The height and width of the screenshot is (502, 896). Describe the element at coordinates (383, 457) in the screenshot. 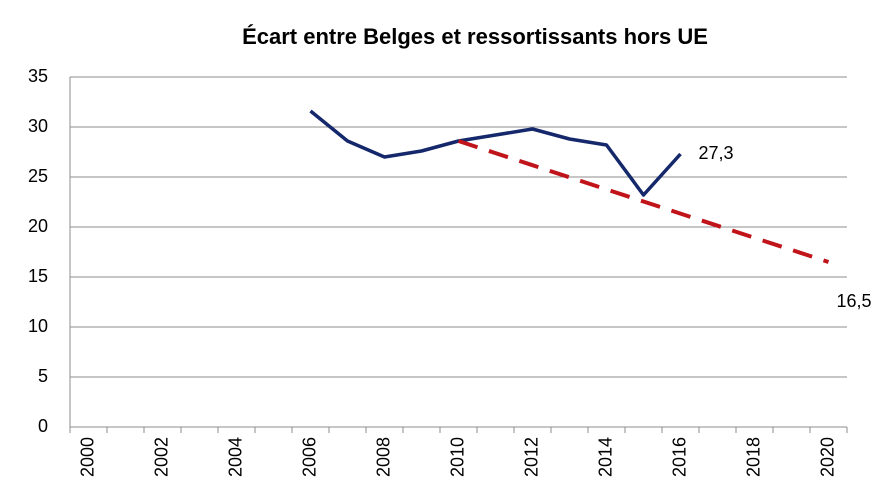

I see `x-tick-label: 2008` at that location.